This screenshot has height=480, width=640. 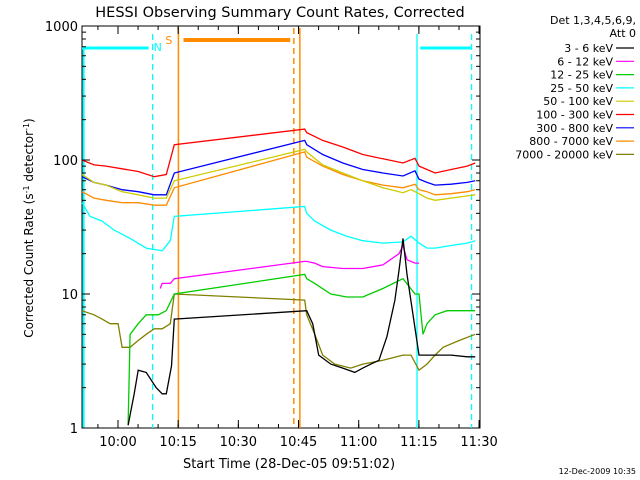 What do you see at coordinates (418, 442) in the screenshot?
I see `x-tick-label: 11:15` at bounding box center [418, 442].